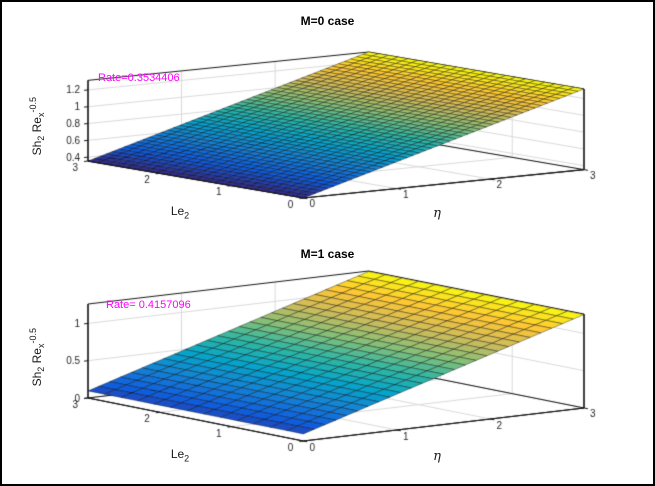  I want to click on rate-annotation: Rate= 0.4157096, so click(148, 305).